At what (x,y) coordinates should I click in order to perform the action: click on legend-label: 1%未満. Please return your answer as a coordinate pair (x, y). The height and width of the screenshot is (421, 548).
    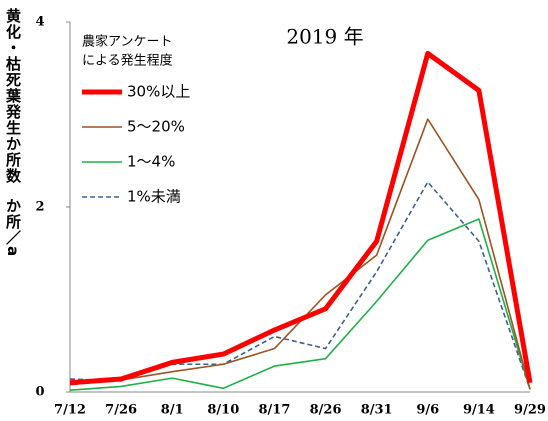
    Looking at the image, I should click on (154, 197).